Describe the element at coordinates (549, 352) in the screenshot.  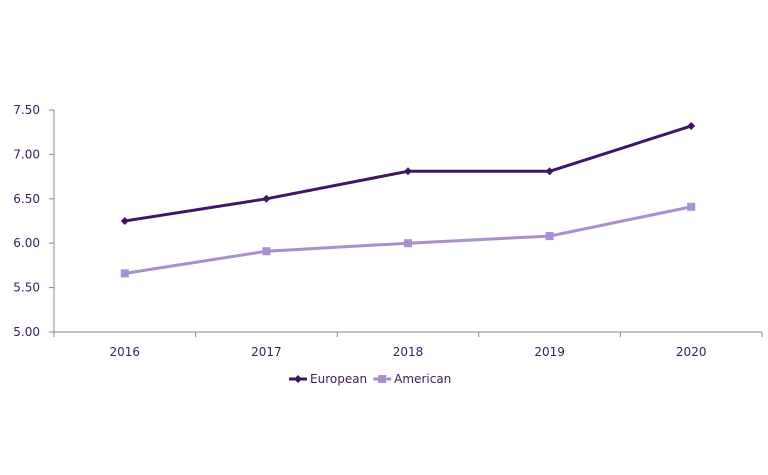
I see `x-tick-label: 2019` at that location.